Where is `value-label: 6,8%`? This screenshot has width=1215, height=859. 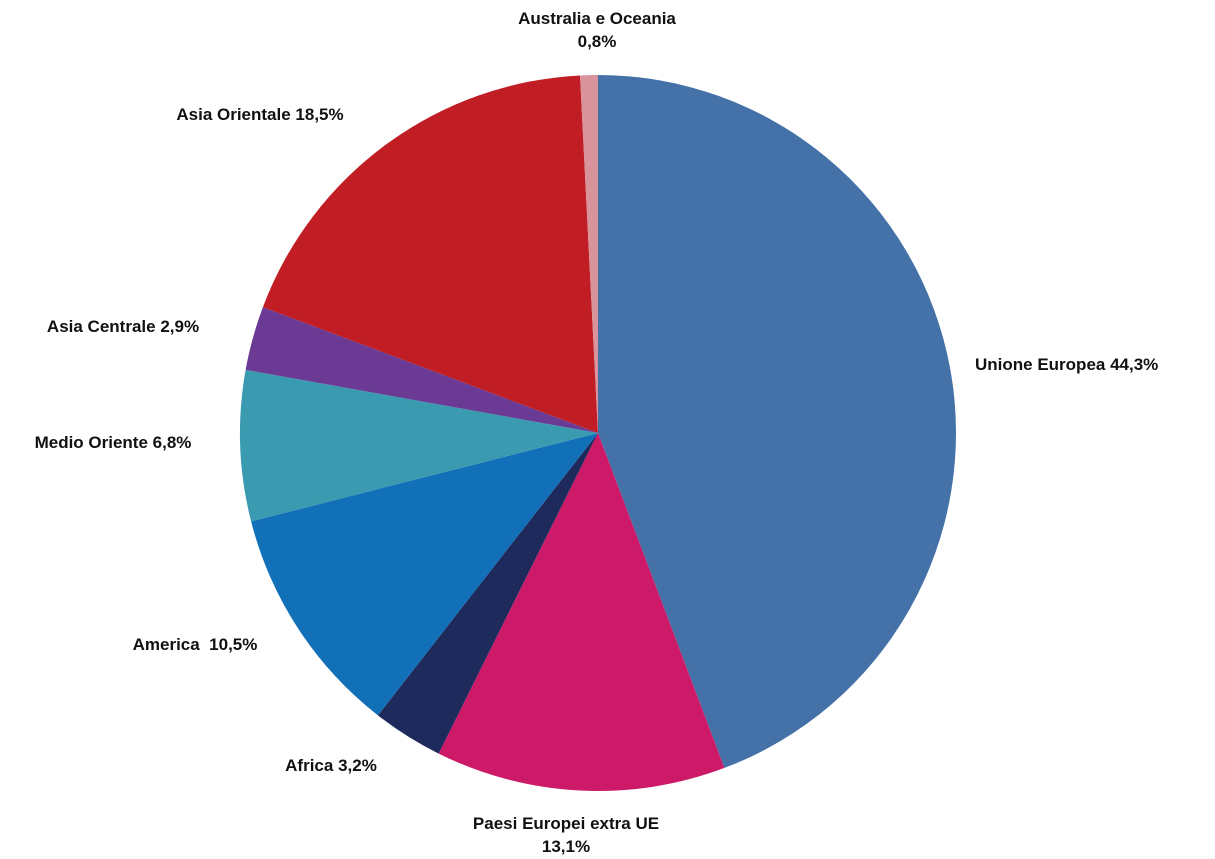 value-label: 6,8% is located at coordinates (172, 442).